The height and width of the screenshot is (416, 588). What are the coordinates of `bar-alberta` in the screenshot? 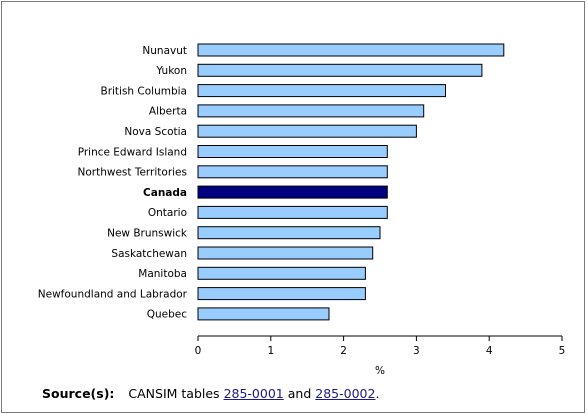 It's located at (311, 111).